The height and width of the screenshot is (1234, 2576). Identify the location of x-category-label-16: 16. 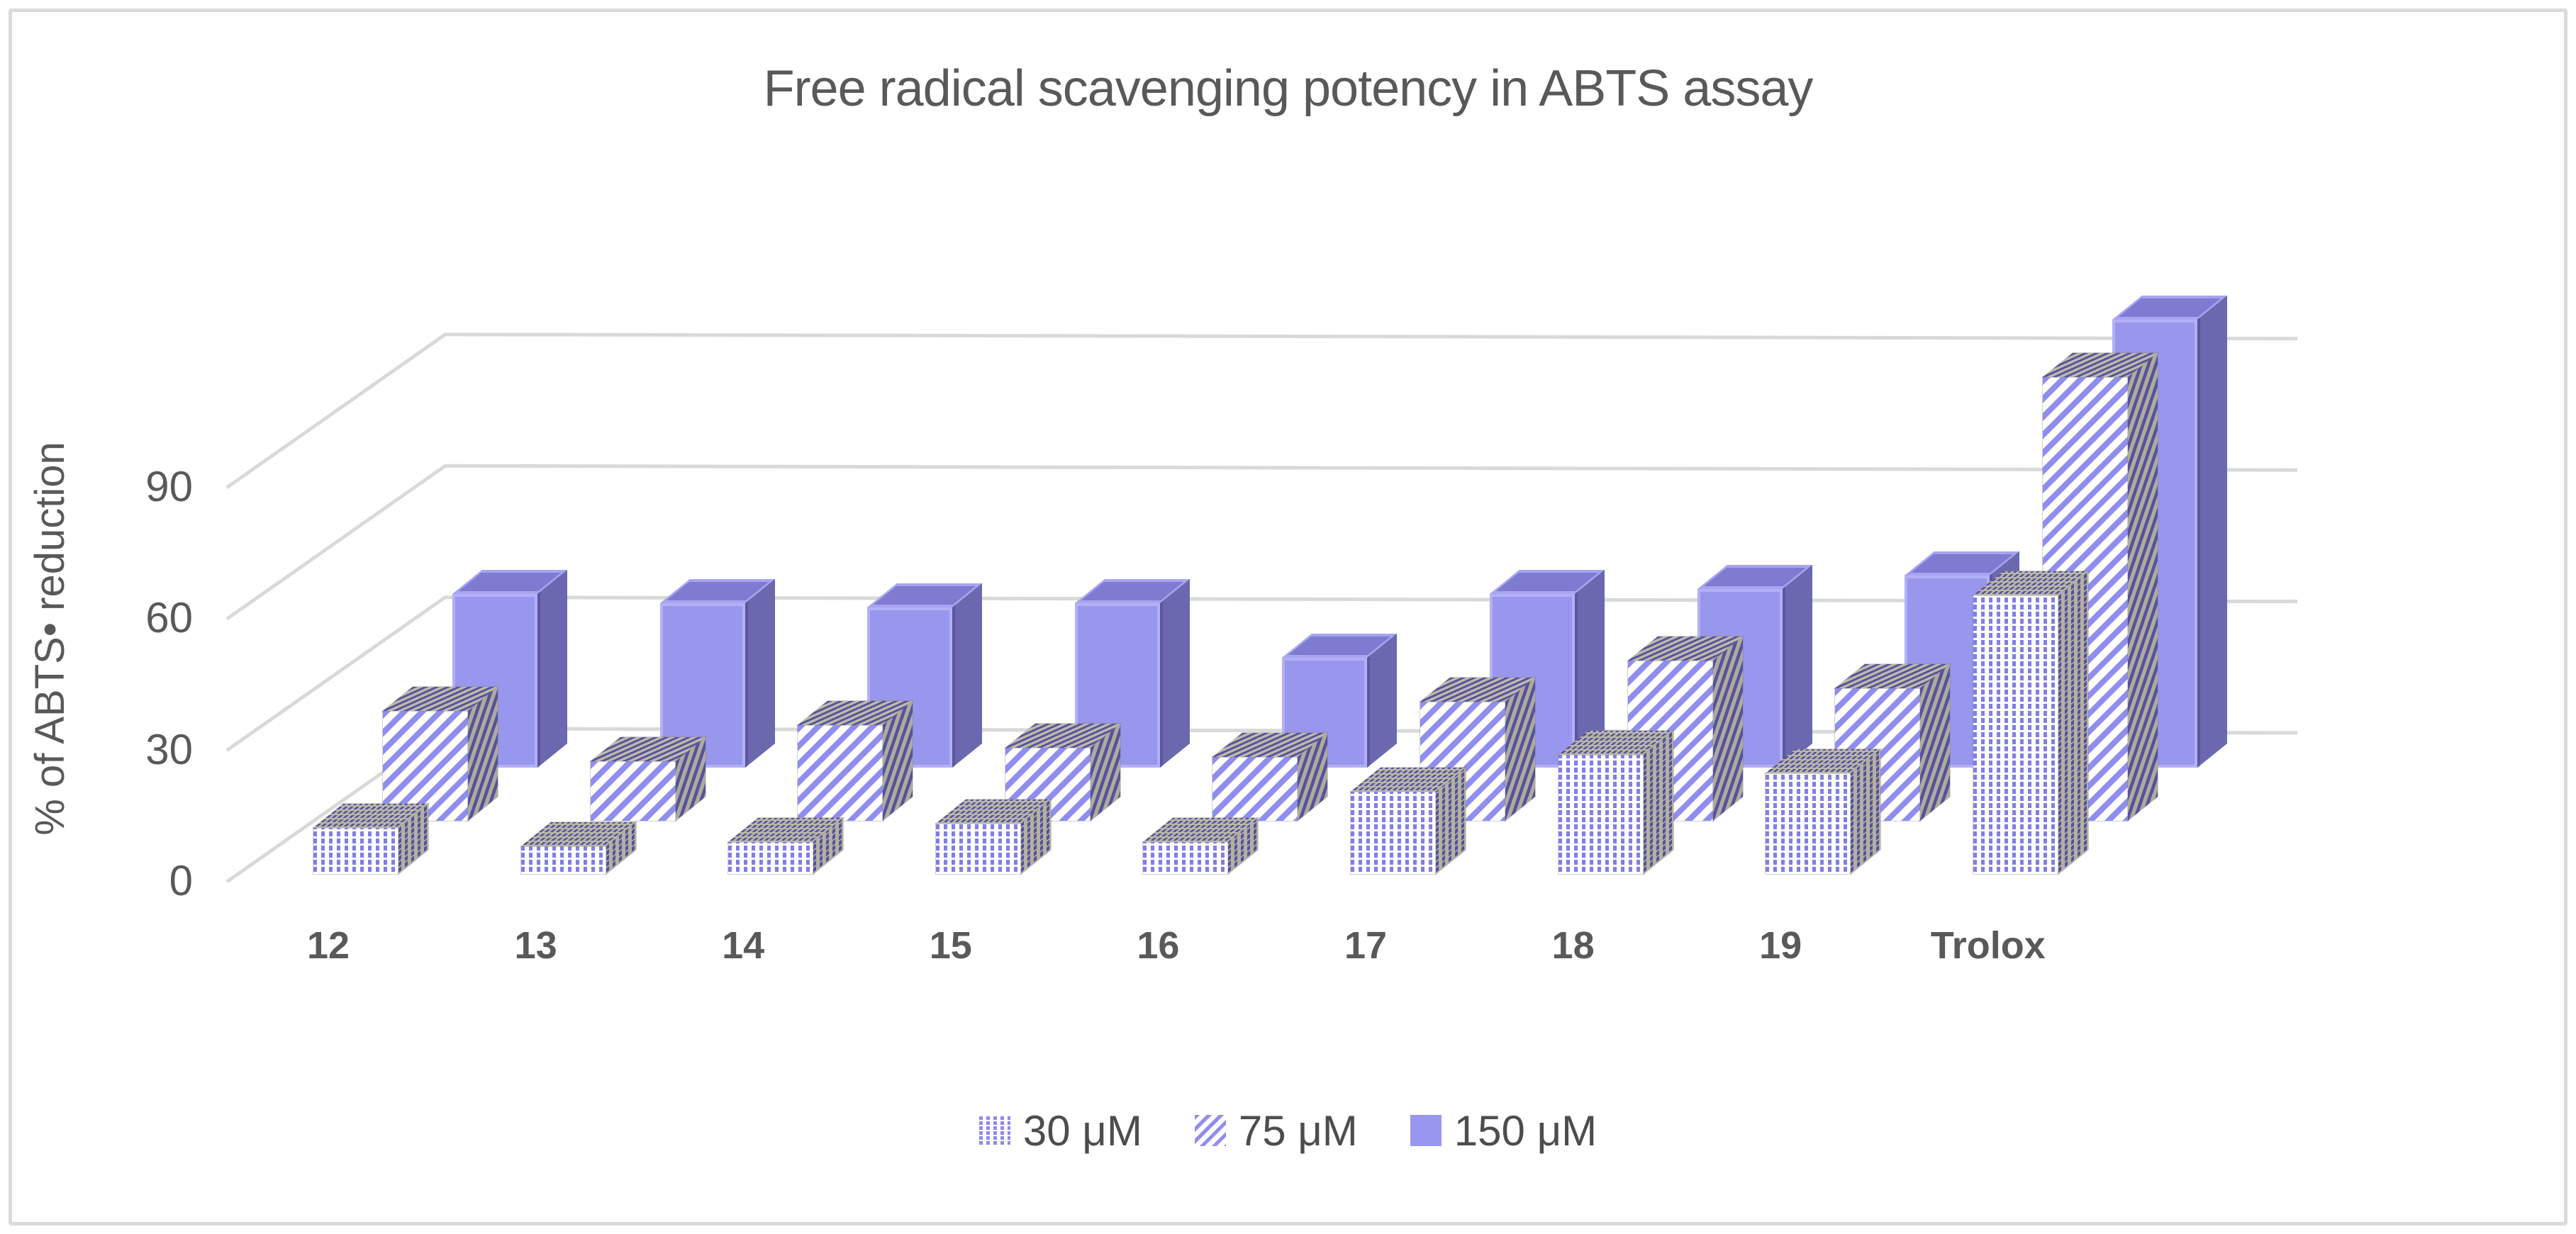
(1158, 945).